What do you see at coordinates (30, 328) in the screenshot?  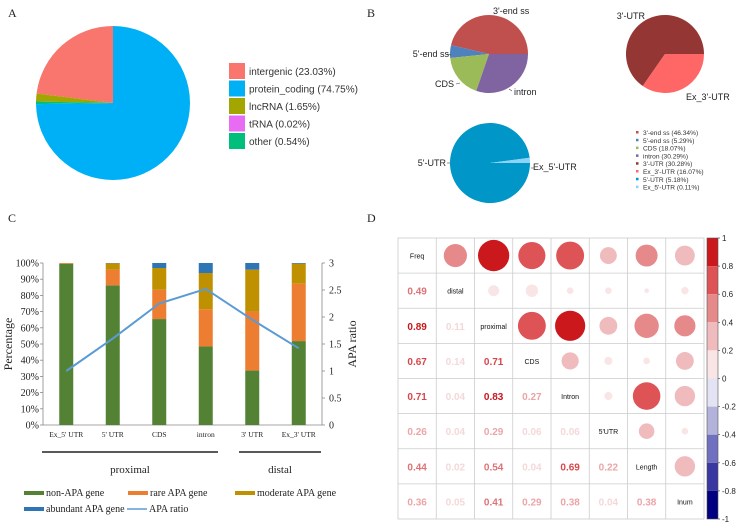 I see `y-tick-label: 60%` at bounding box center [30, 328].